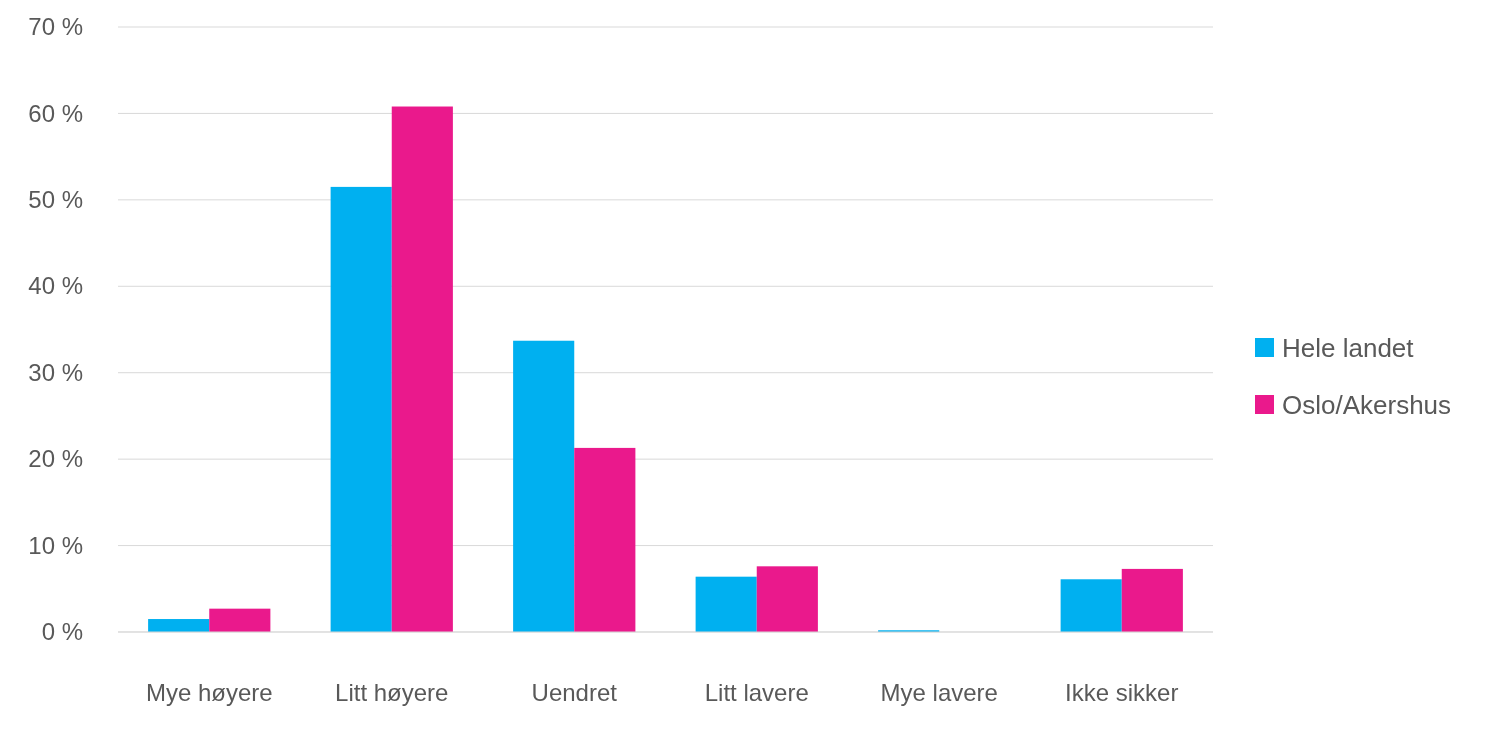 This screenshot has height=744, width=1512. Describe the element at coordinates (55, 372) in the screenshot. I see `y-tick-label: 30 %` at that location.